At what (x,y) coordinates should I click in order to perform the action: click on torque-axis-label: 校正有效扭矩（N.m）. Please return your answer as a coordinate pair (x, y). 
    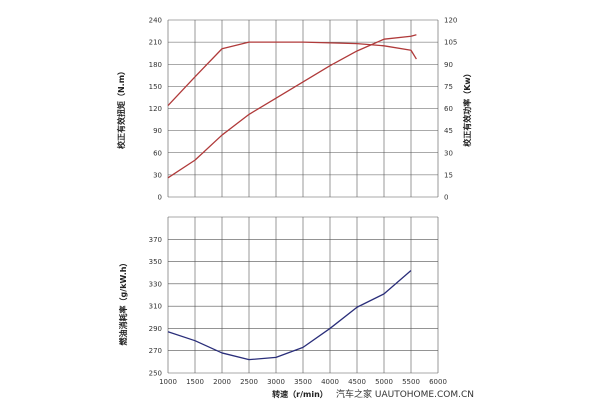
    Looking at the image, I should click on (121, 108).